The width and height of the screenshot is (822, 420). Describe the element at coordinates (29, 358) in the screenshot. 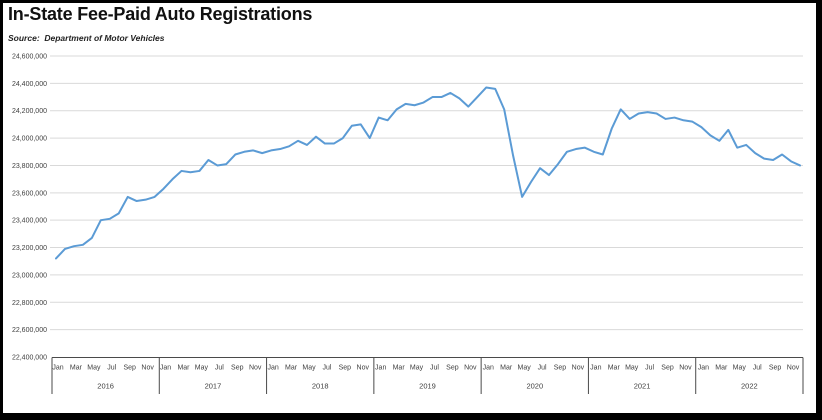

I see `y-axis-tick-label: 22,400,000` at that location.